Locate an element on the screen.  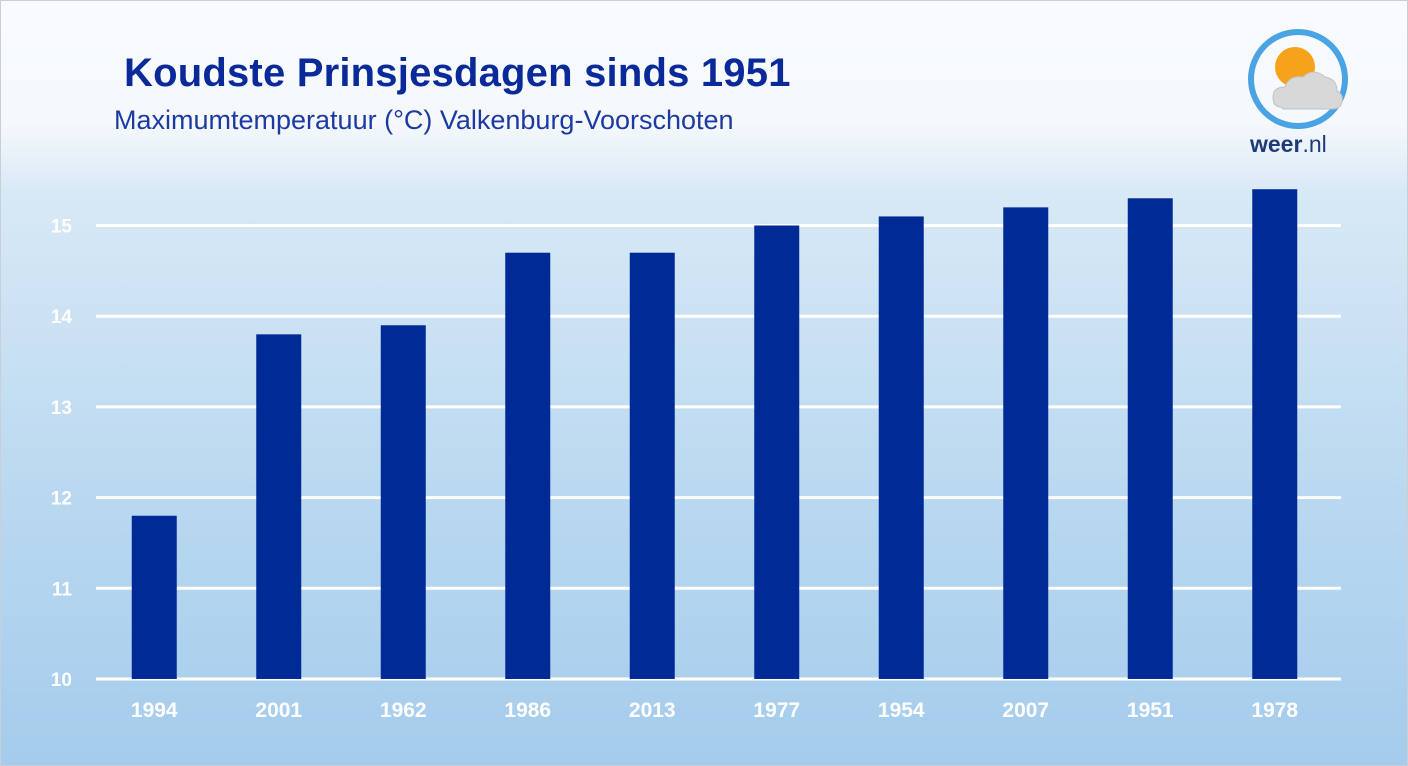
y-tick-label: 15 is located at coordinates (62, 227).